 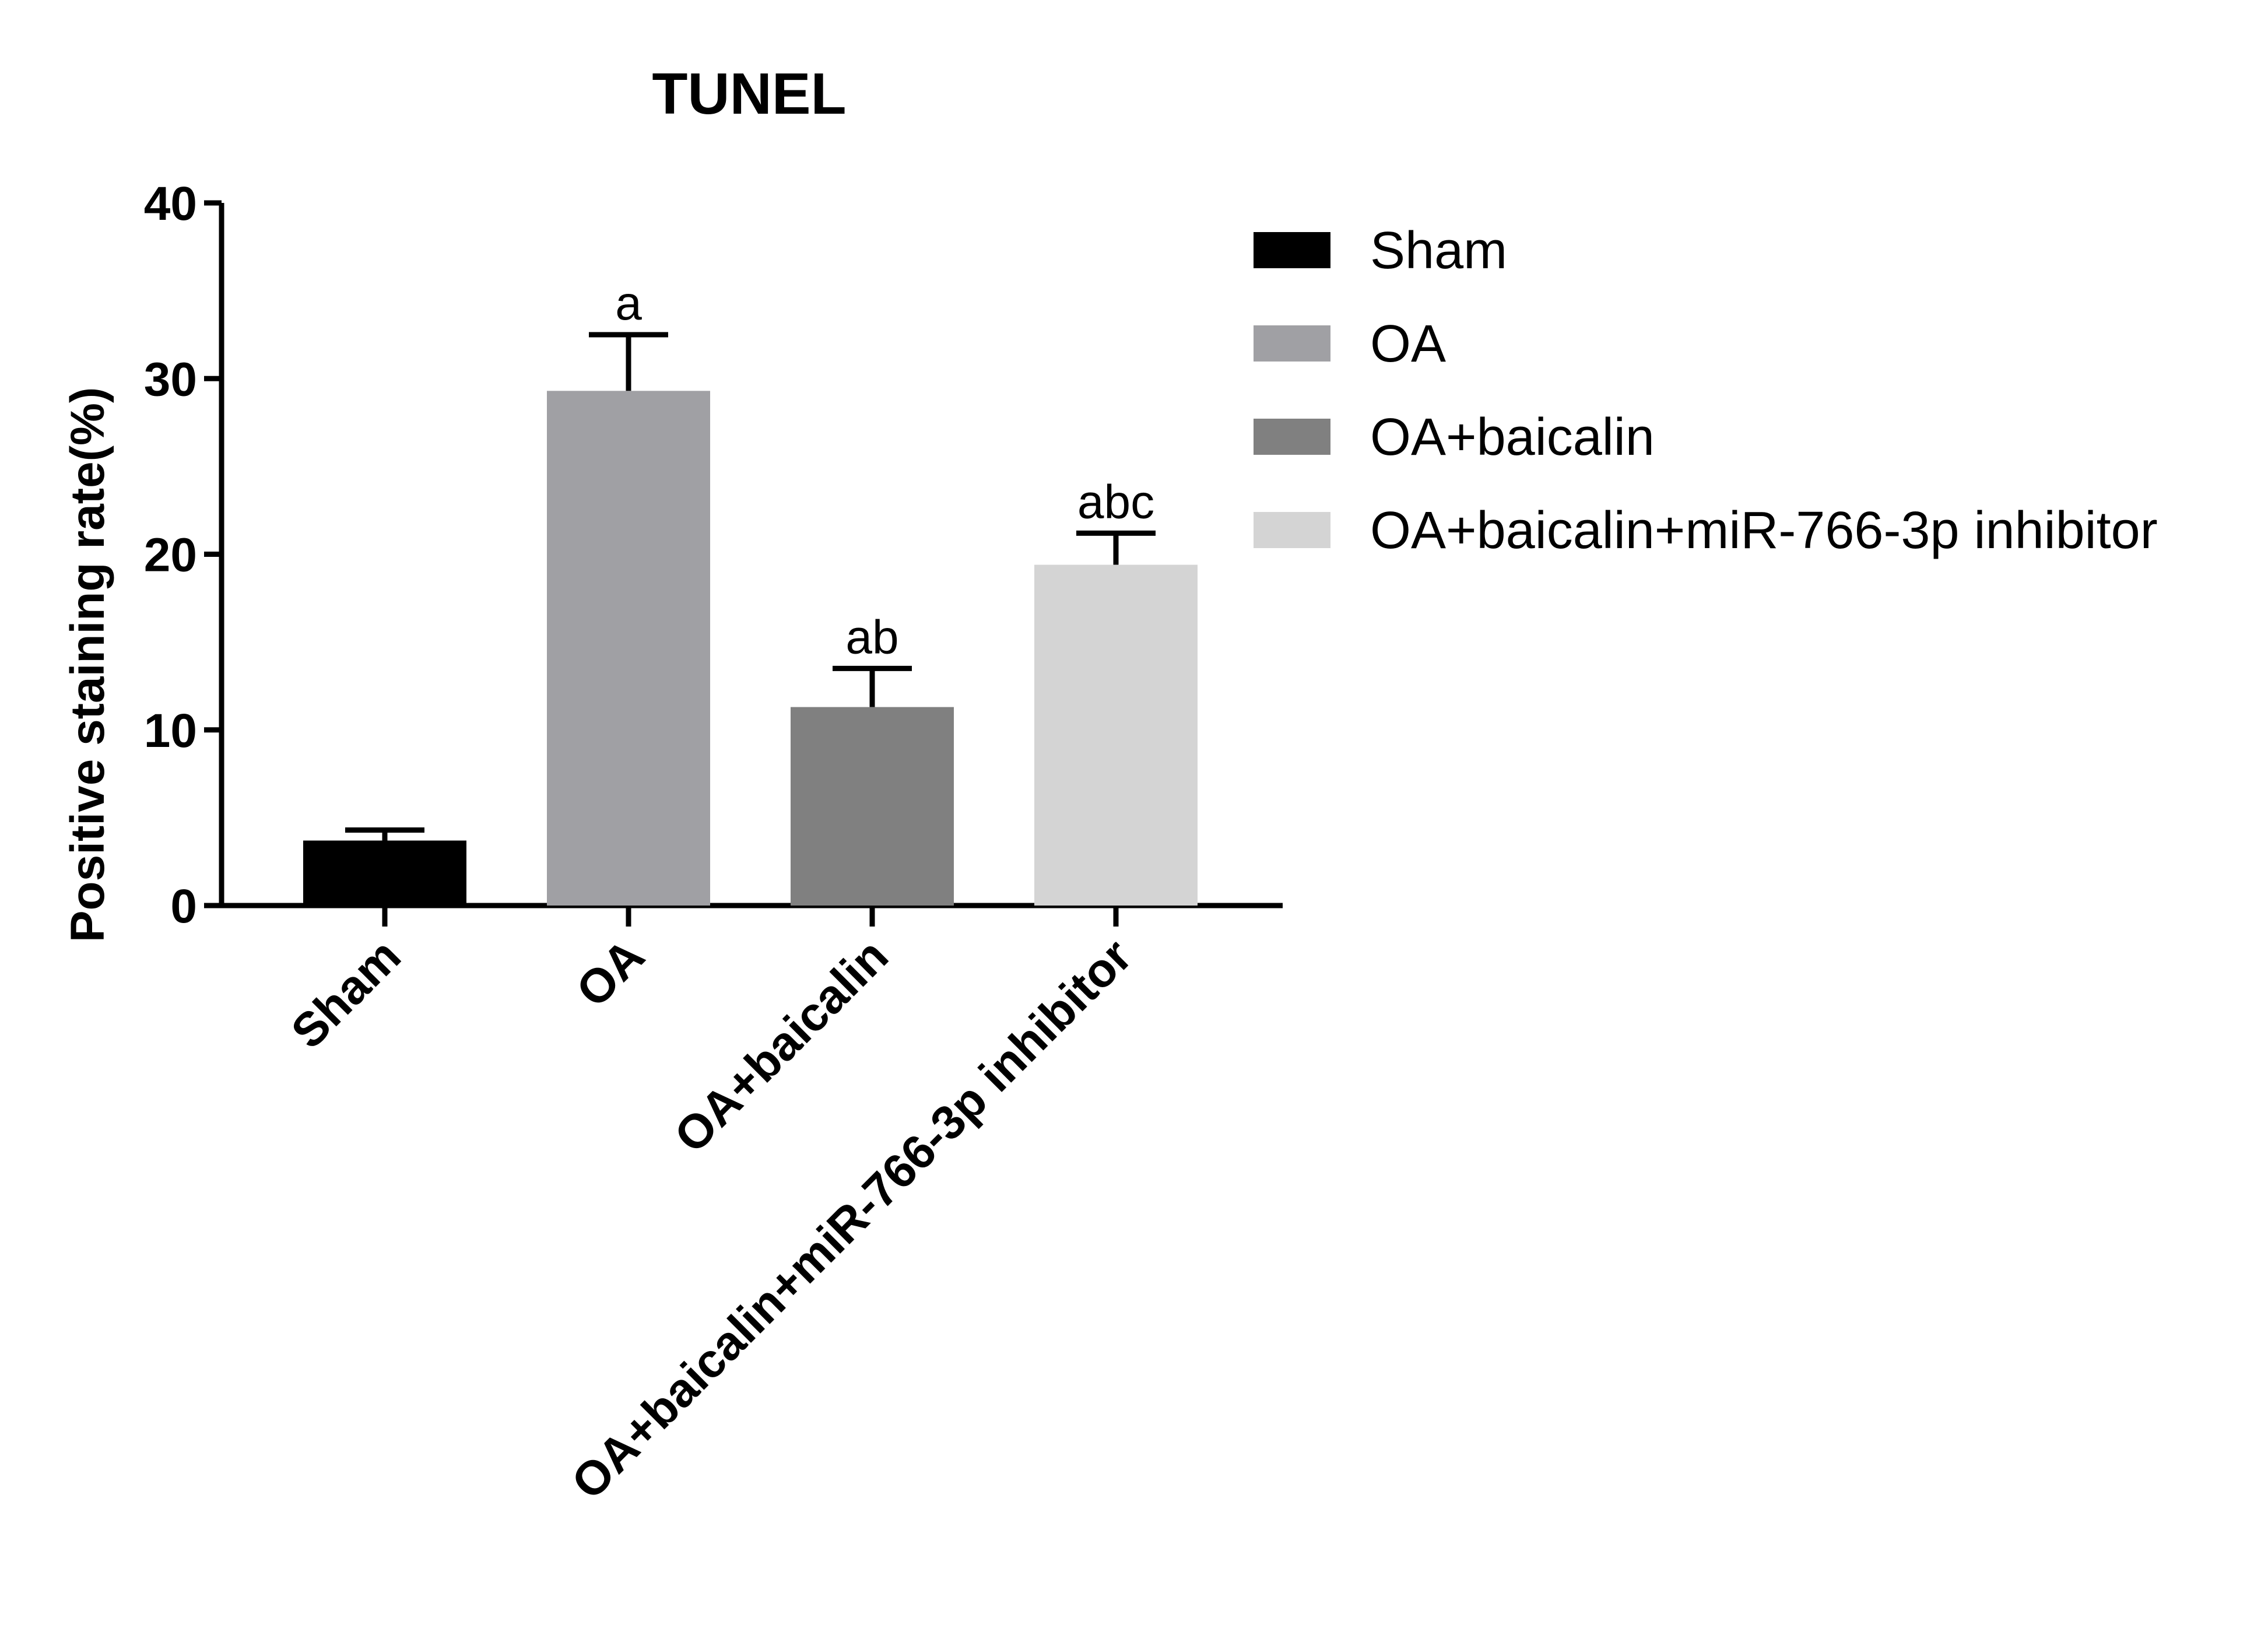 What do you see at coordinates (1115, 501) in the screenshot?
I see `significance-label: abc` at bounding box center [1115, 501].